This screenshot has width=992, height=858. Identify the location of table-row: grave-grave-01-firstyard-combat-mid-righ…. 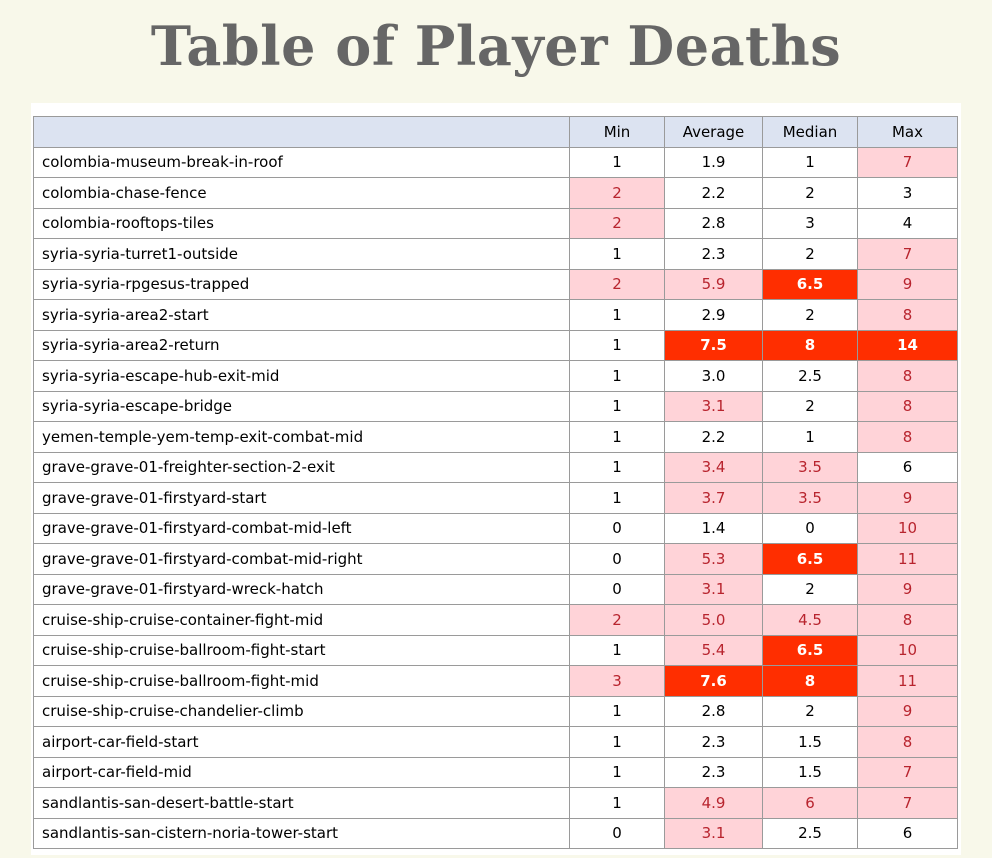
(495, 559).